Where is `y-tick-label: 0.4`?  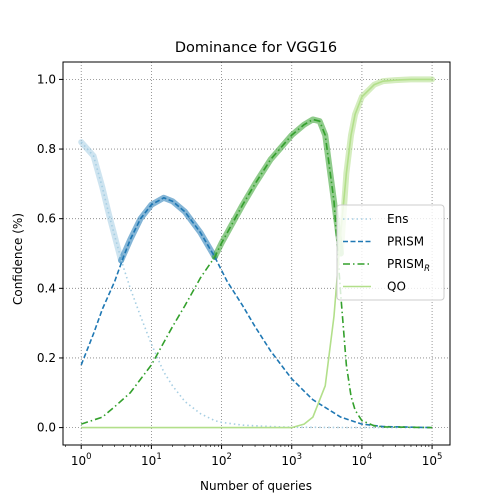 y-tick-label: 0.4 is located at coordinates (46, 288).